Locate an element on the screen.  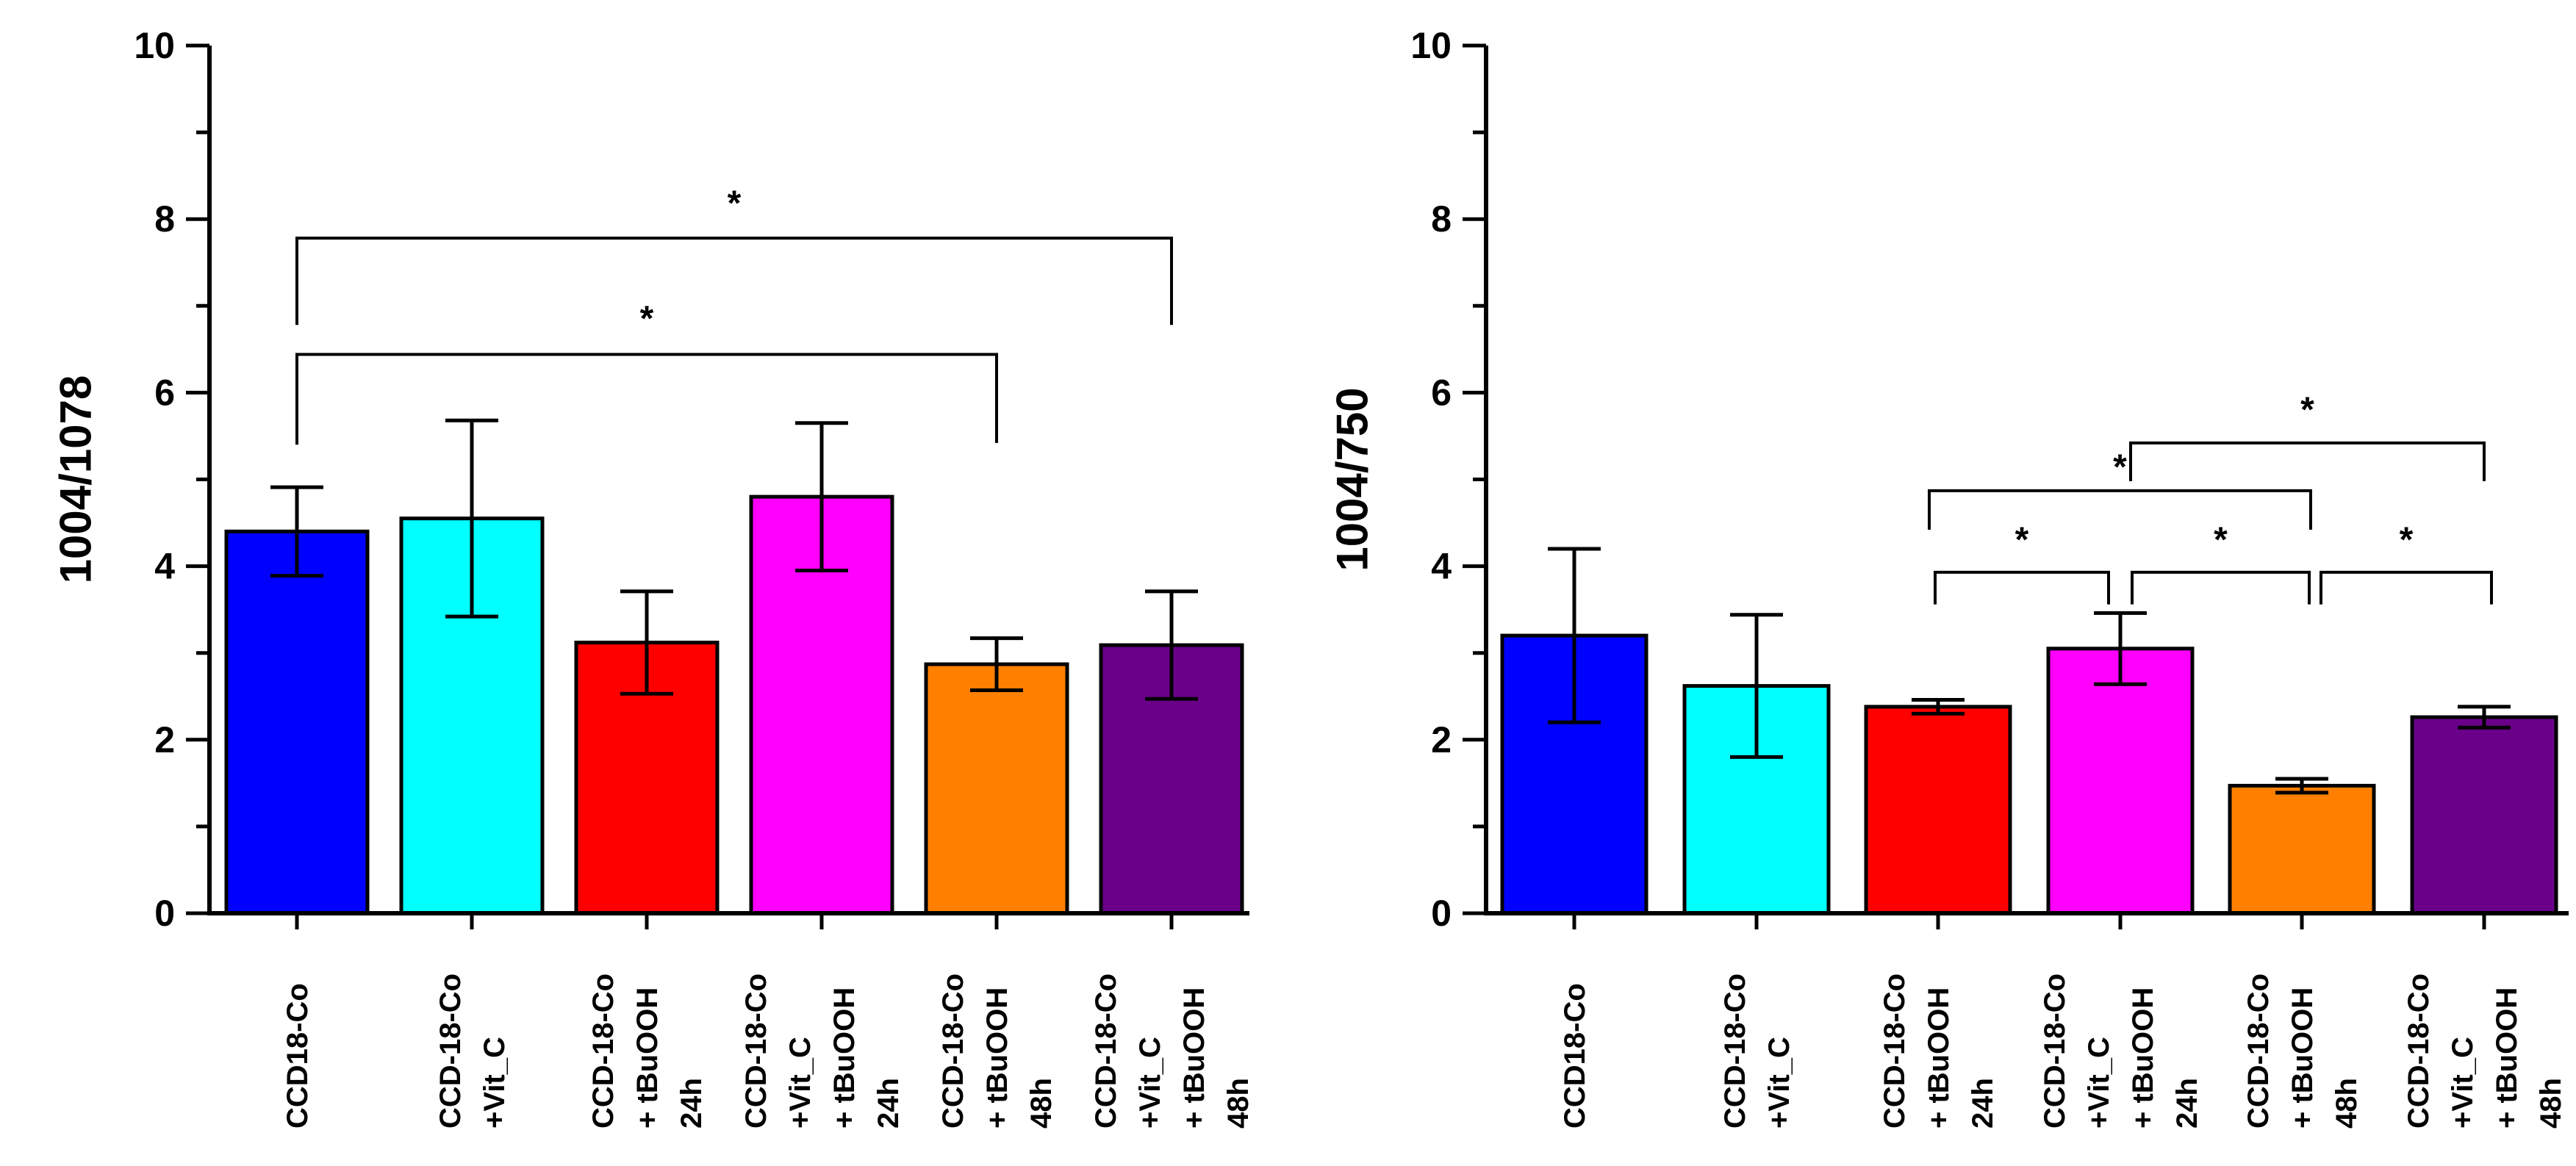
bar-CCD-18-Co +Vit_C + tBuOOH 24h is located at coordinates (2120, 781).